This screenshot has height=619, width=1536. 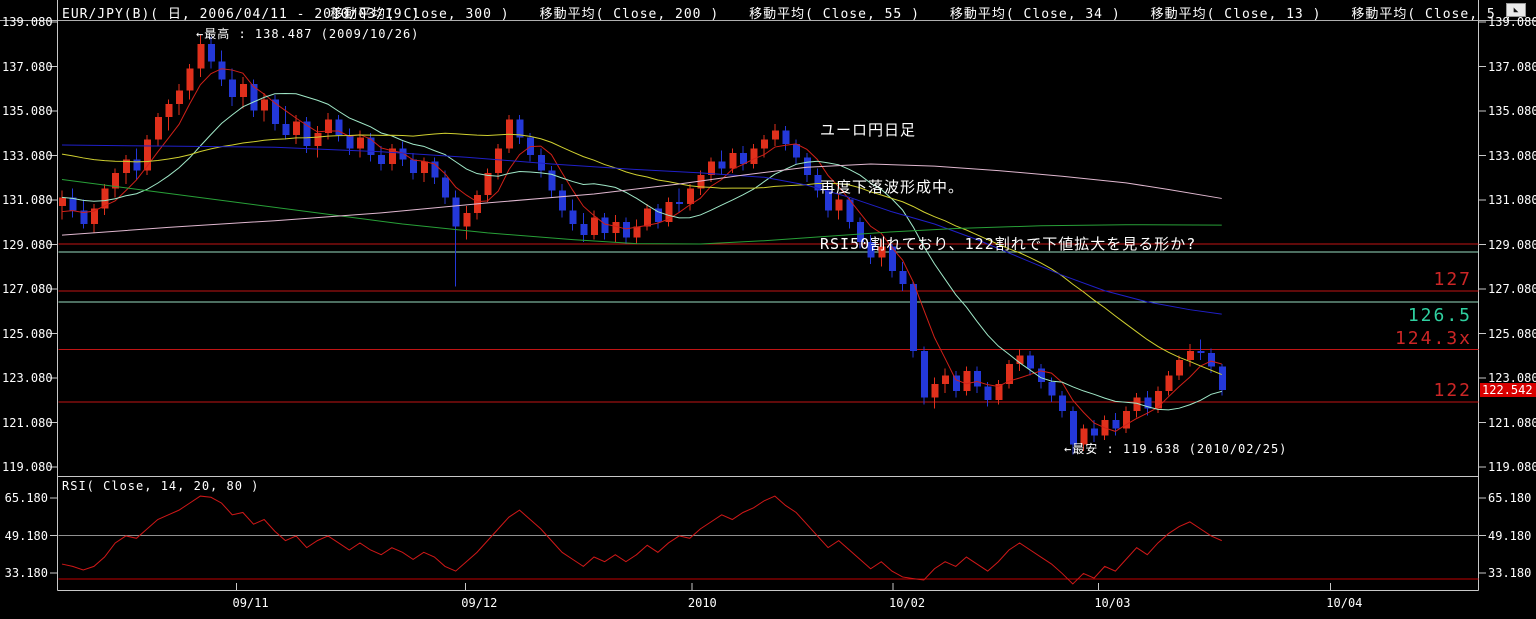 I want to click on price-axis-label-right: 133.080, so click(x=1512, y=155).